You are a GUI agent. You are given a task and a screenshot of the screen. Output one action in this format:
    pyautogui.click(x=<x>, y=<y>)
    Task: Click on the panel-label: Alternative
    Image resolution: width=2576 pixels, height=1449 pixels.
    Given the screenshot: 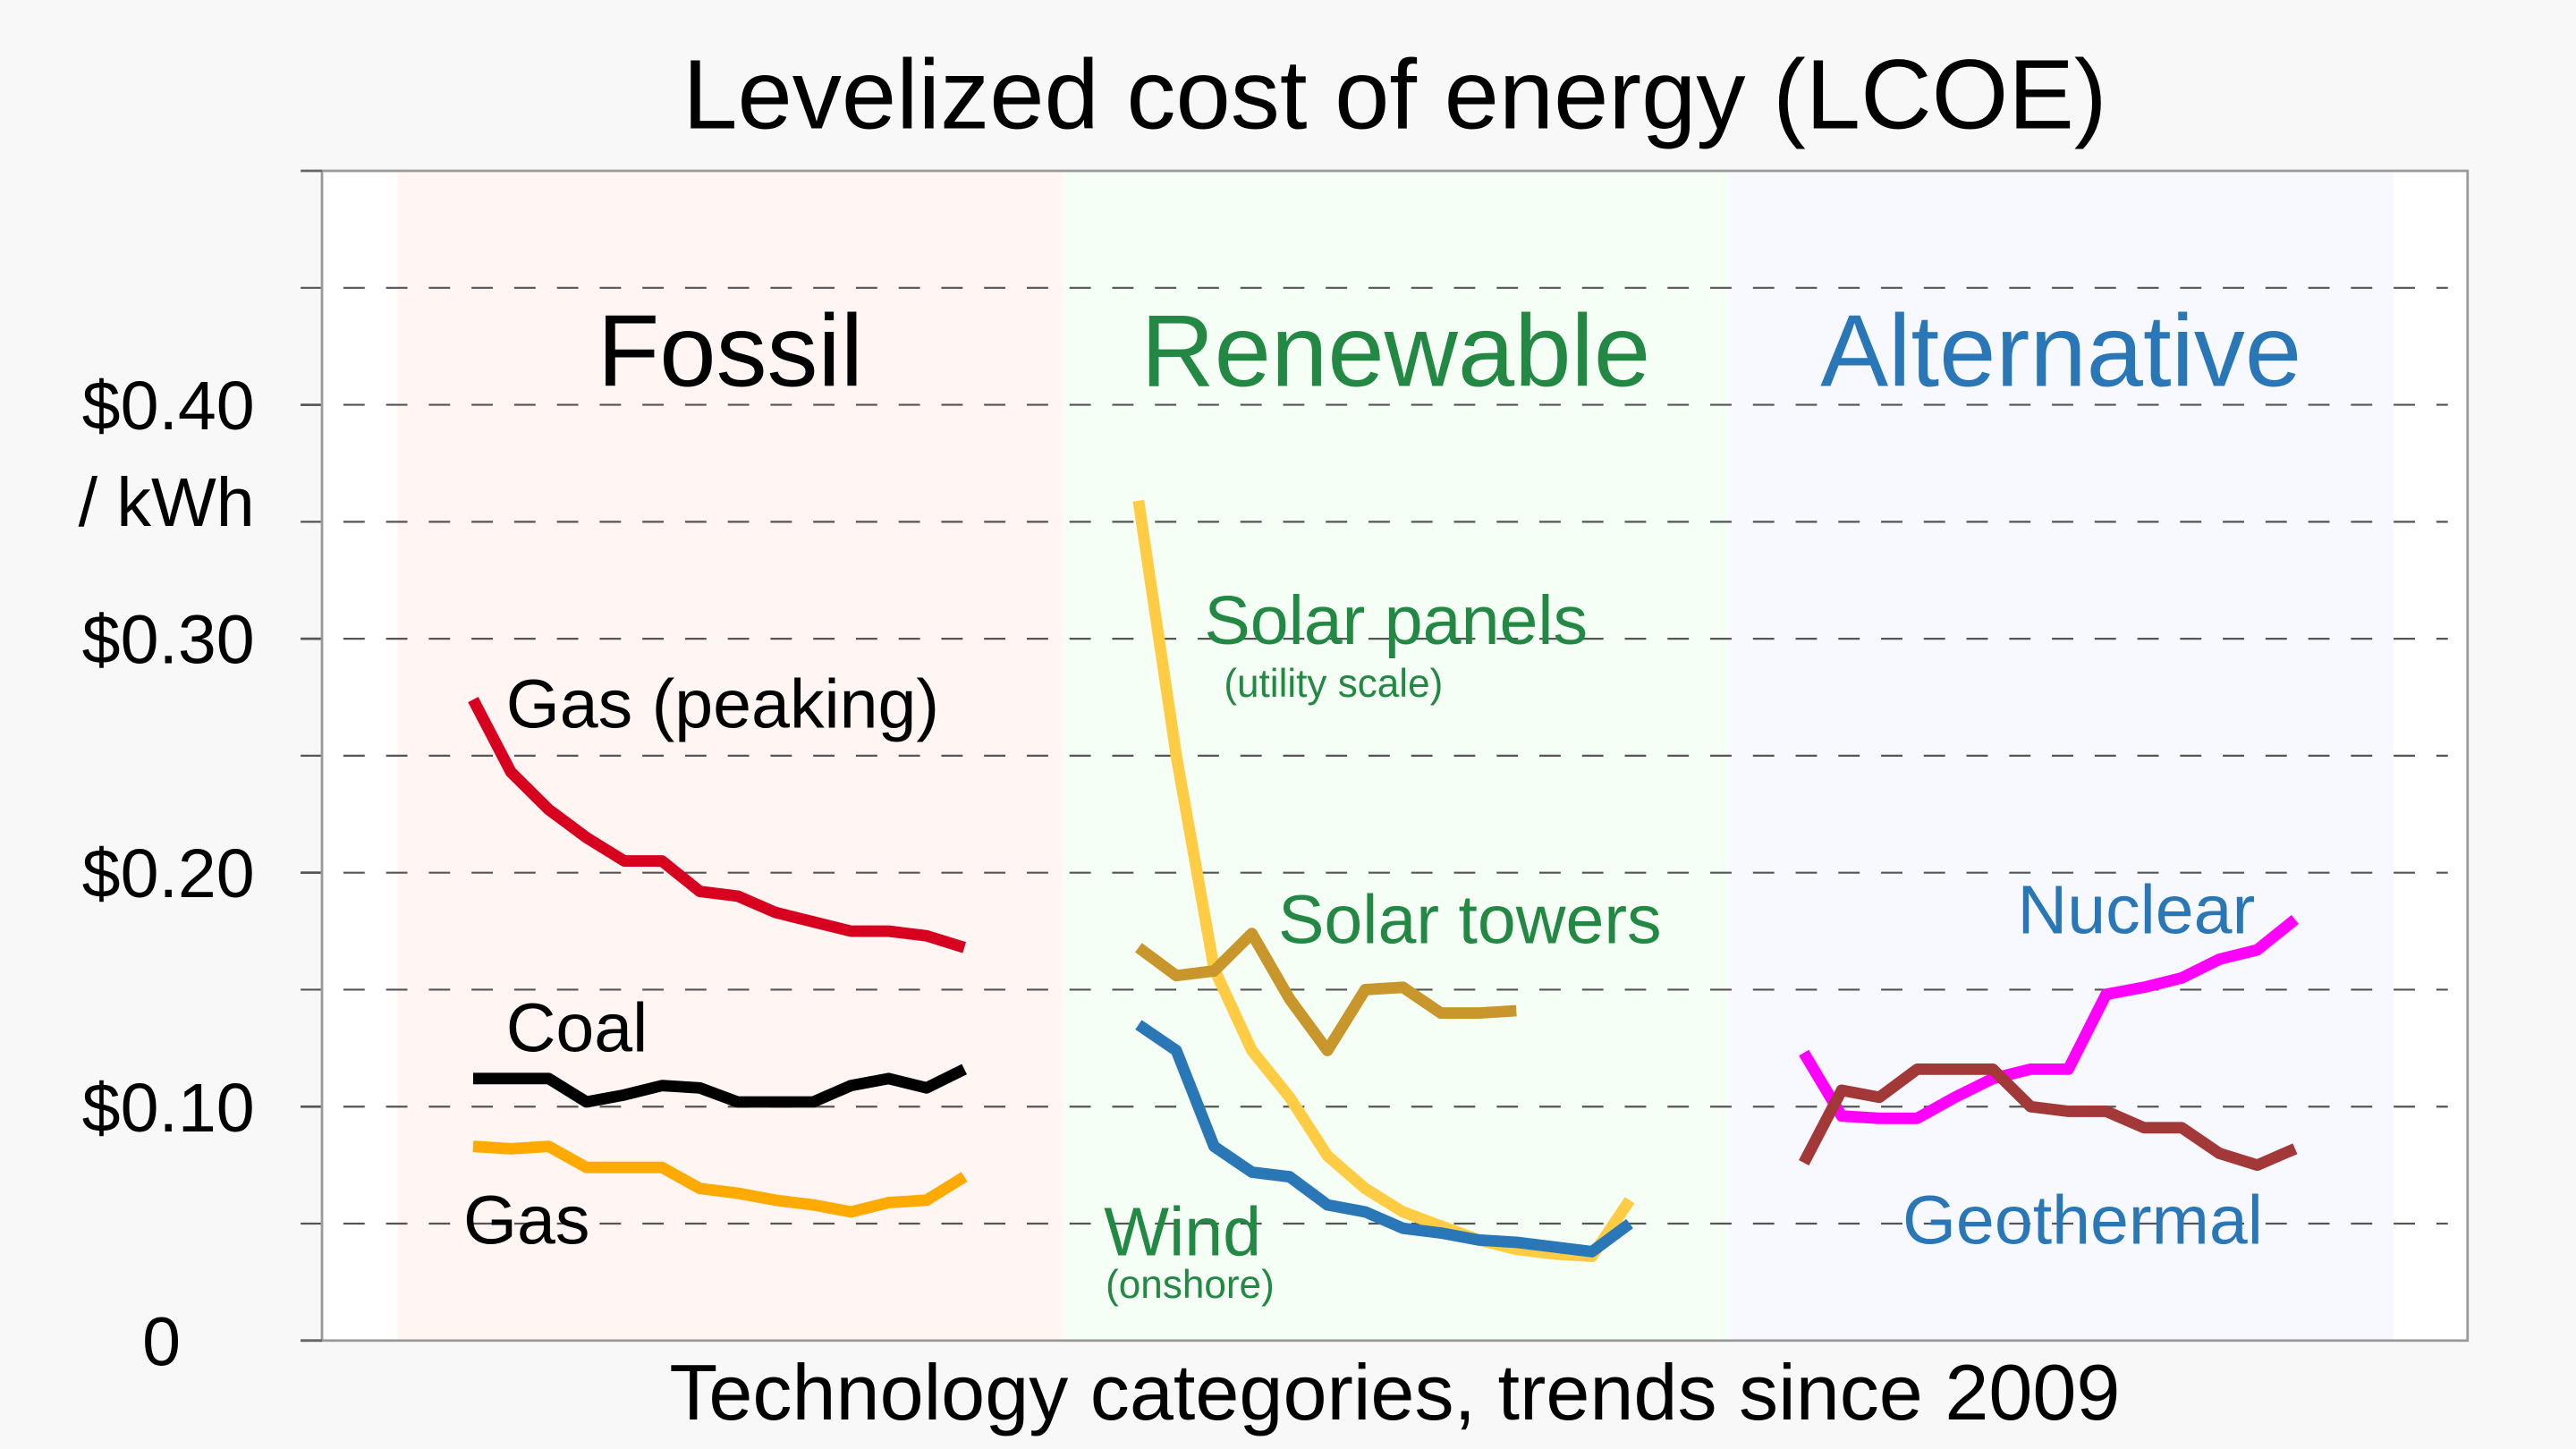 What is the action you would take?
    pyautogui.click(x=2060, y=352)
    